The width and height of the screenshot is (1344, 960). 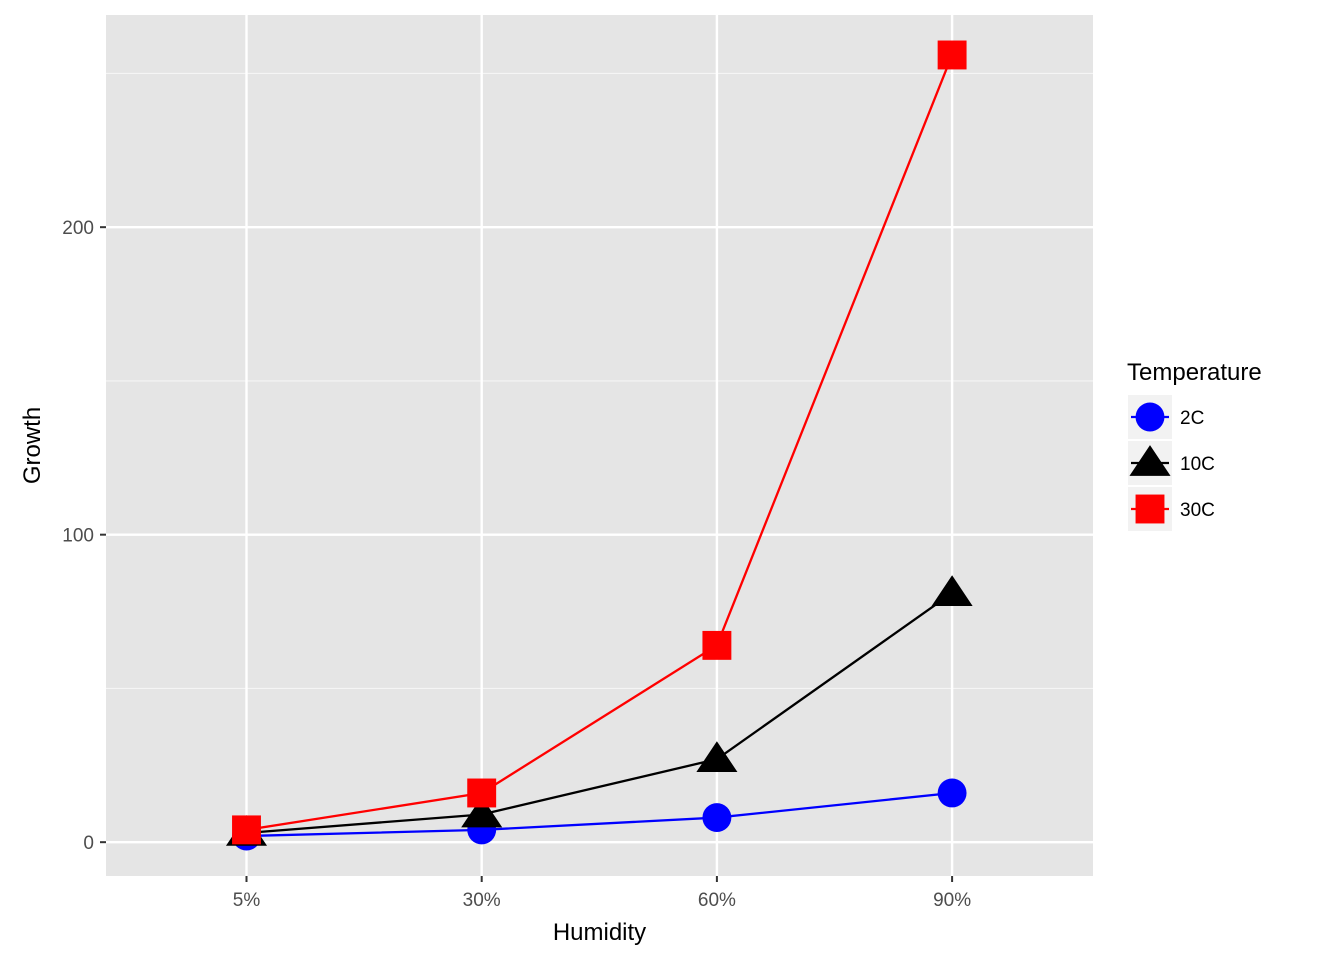 What do you see at coordinates (1192, 418) in the screenshot?
I see `legend-label: 2C` at bounding box center [1192, 418].